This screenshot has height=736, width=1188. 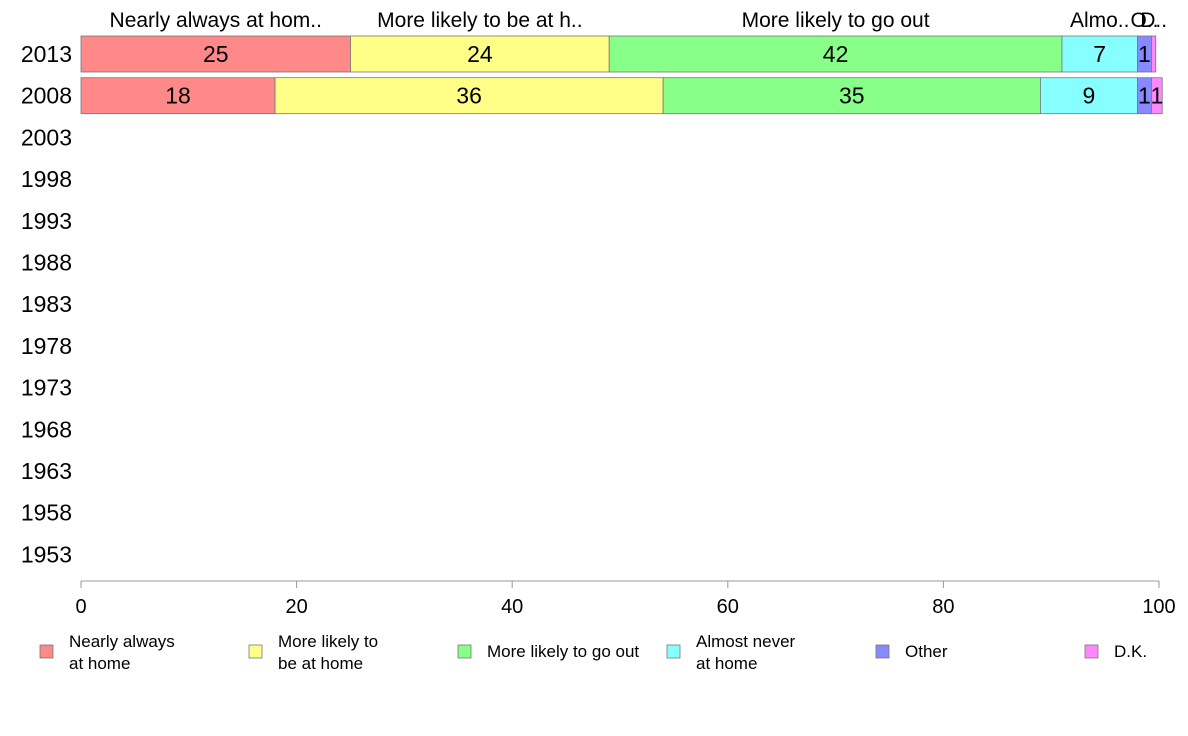 I want to click on category-label: 1958, so click(x=46, y=513).